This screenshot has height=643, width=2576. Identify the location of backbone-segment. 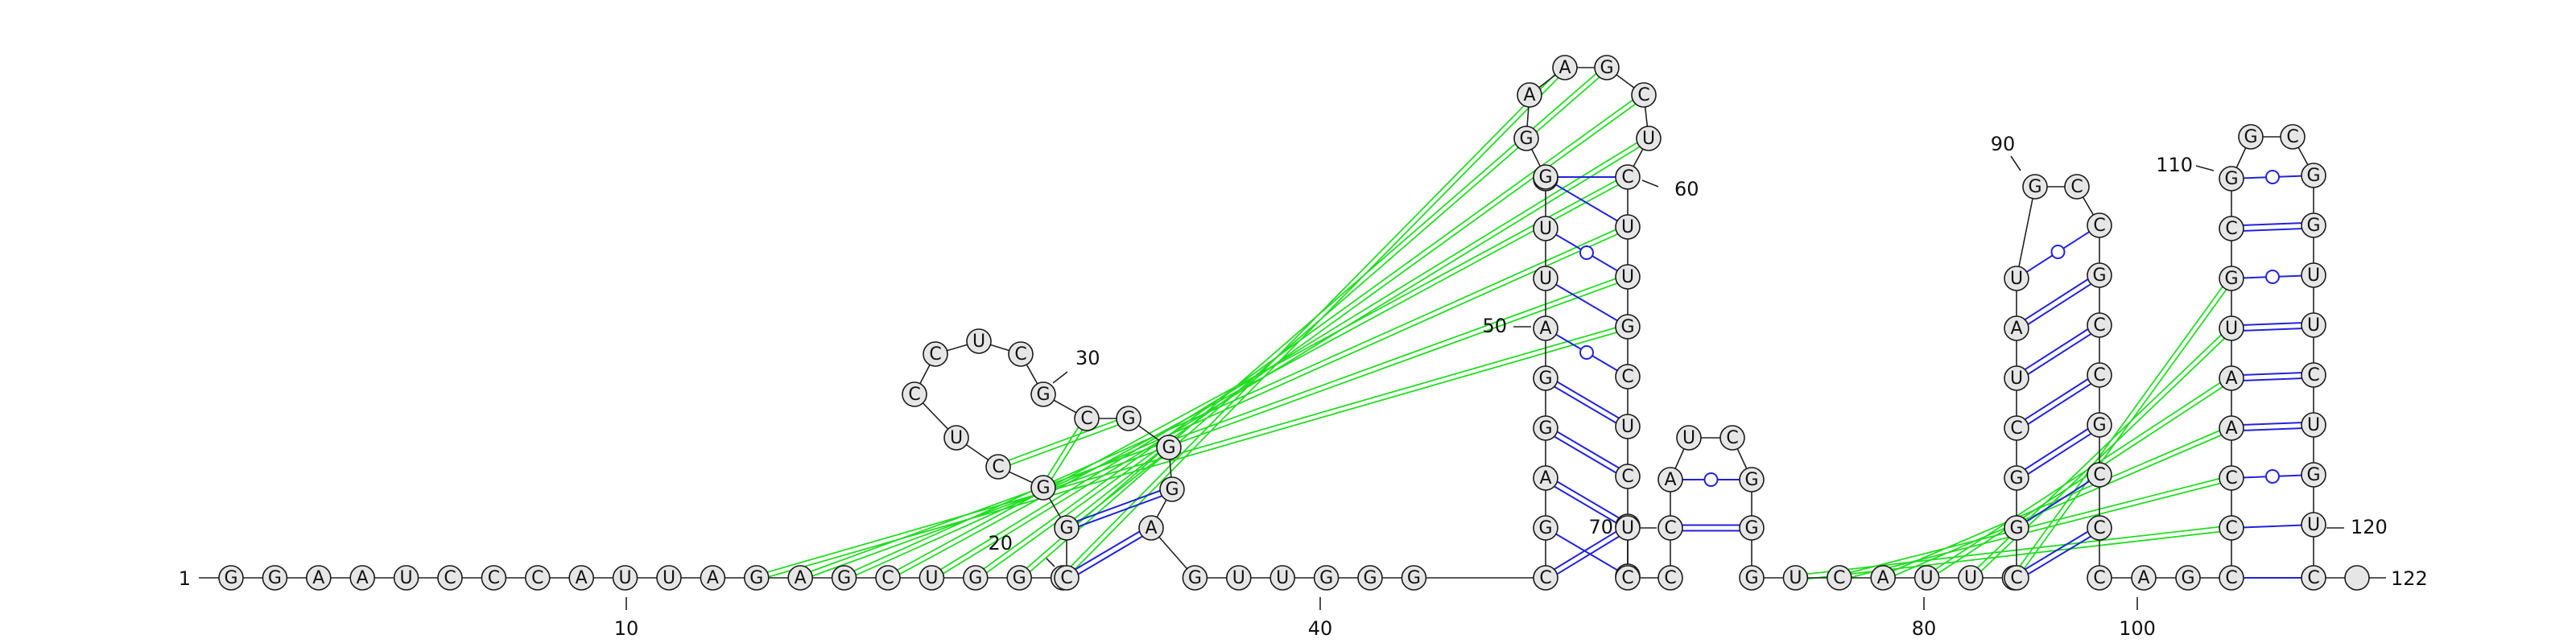
(2026, 232).